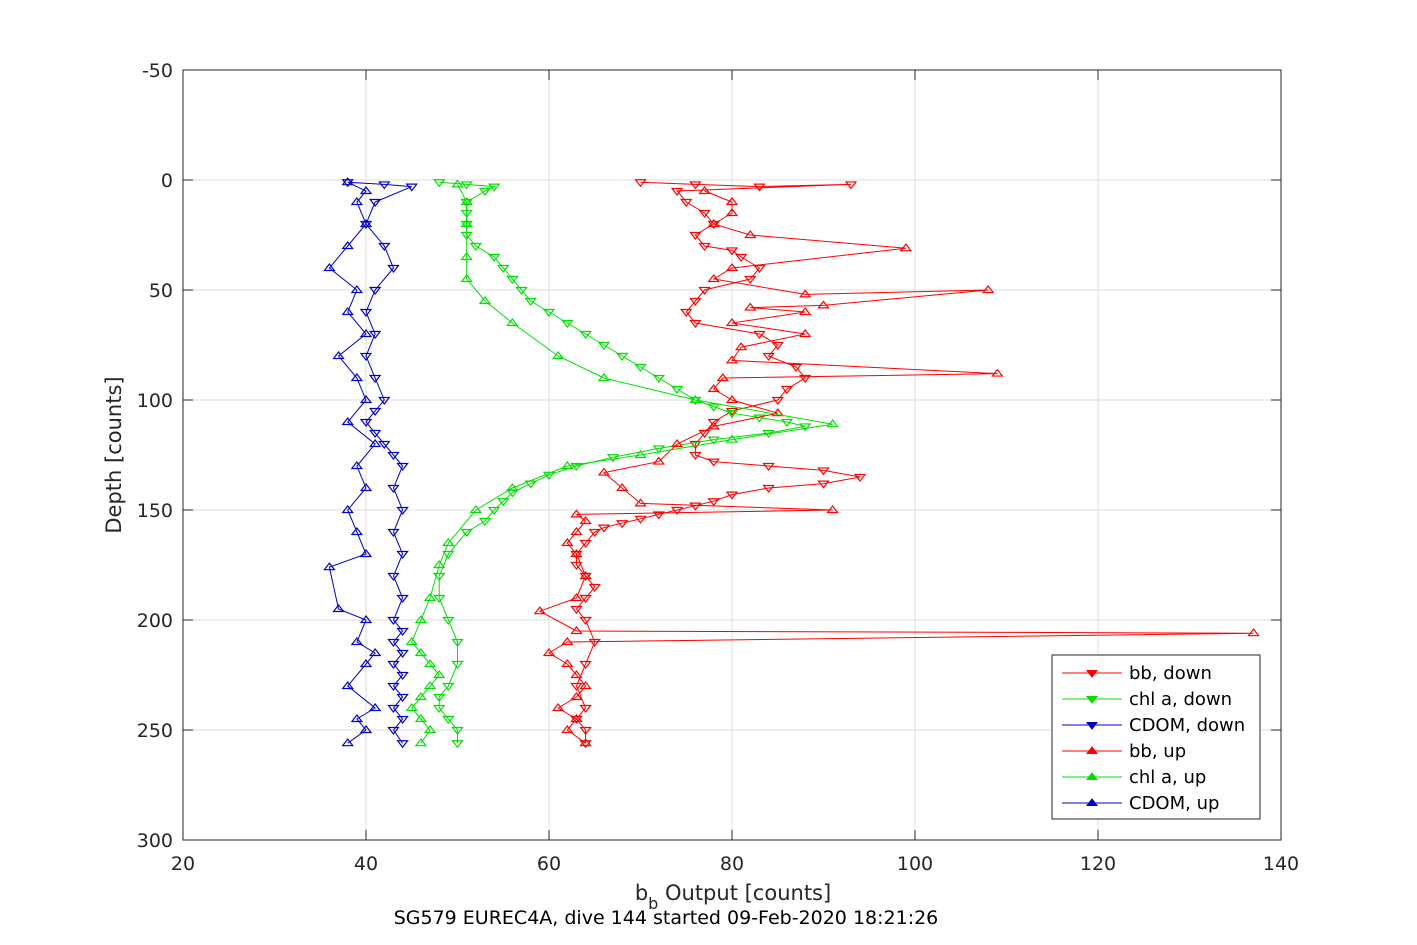 The width and height of the screenshot is (1417, 945). What do you see at coordinates (155, 731) in the screenshot?
I see `y-tick-label: 250` at bounding box center [155, 731].